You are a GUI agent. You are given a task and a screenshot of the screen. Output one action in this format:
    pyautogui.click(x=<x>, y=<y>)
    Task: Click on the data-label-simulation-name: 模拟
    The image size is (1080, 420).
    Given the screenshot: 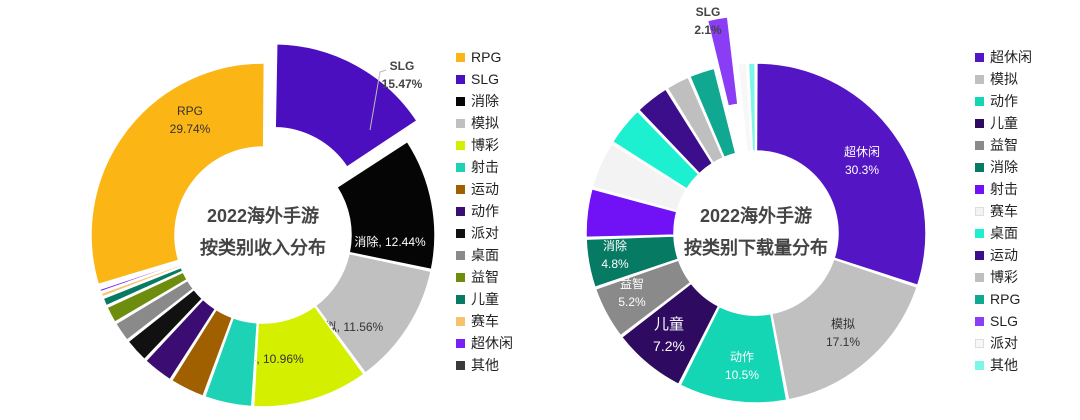 What is the action you would take?
    pyautogui.click(x=843, y=324)
    